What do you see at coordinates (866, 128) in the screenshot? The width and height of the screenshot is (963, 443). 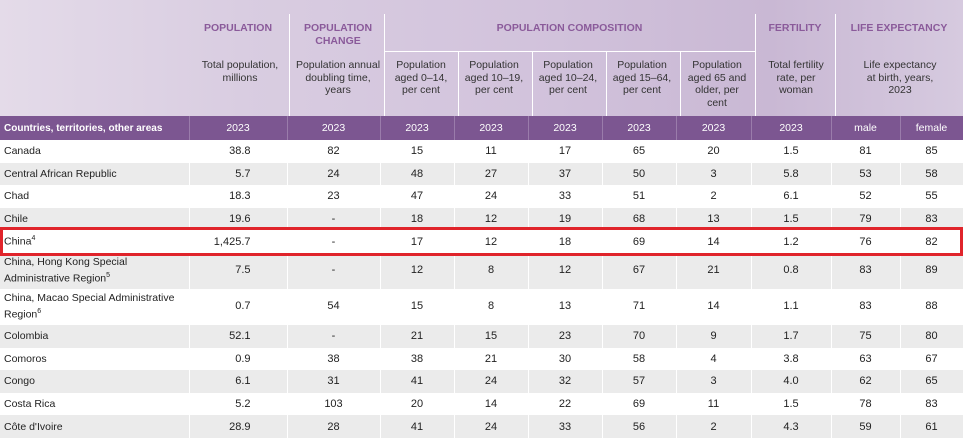 I see `male-header: male` at bounding box center [866, 128].